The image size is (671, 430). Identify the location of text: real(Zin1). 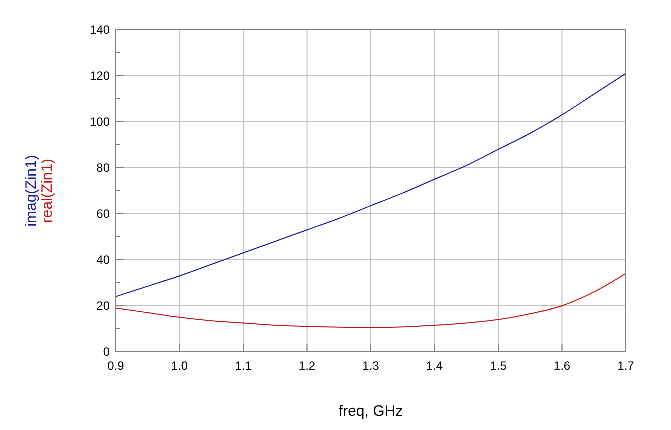
(47, 191).